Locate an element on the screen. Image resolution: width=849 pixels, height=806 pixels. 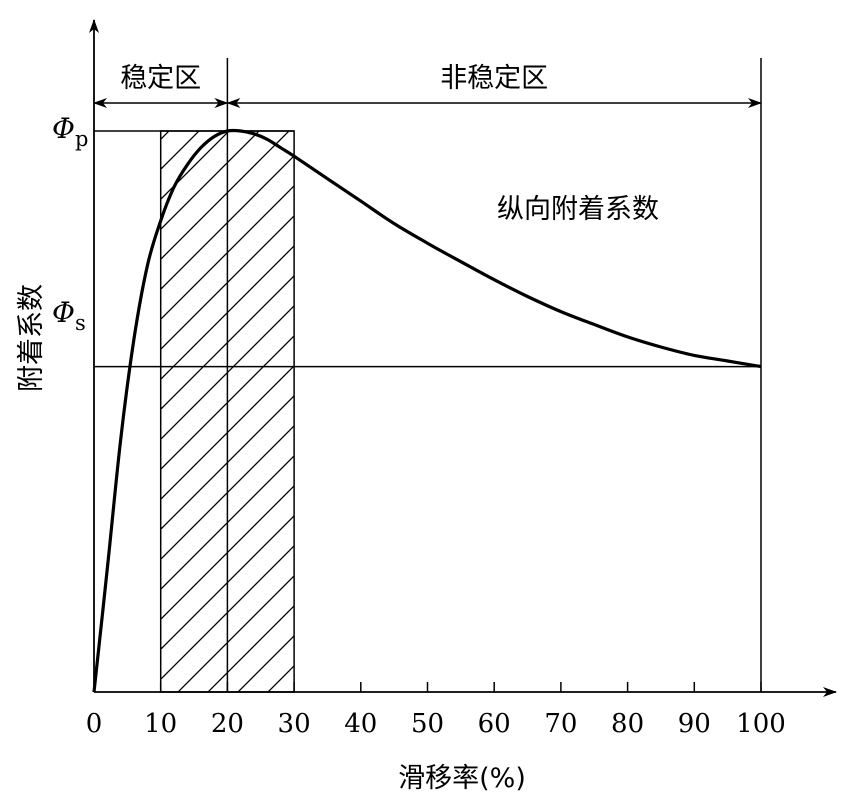
phi-p-label: Φp is located at coordinates (70, 131).